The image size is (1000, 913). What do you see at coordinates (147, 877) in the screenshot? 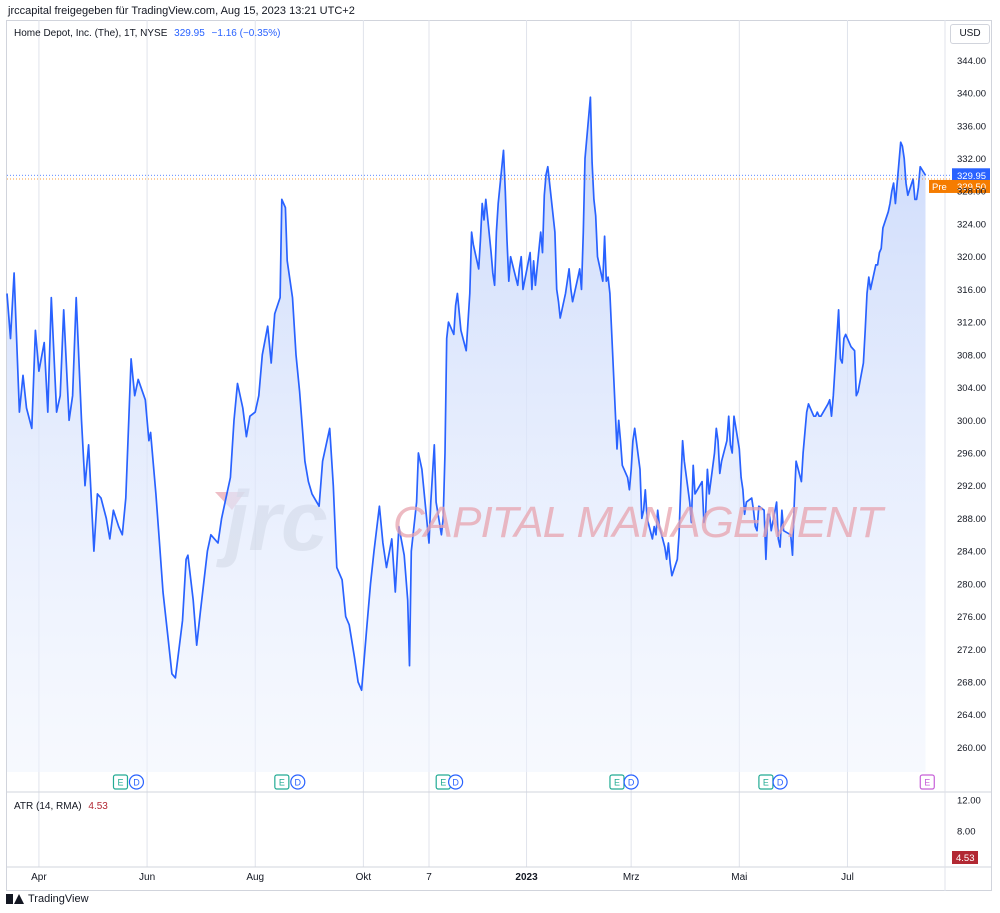
I see `x-tick-label: Jun` at bounding box center [147, 877].